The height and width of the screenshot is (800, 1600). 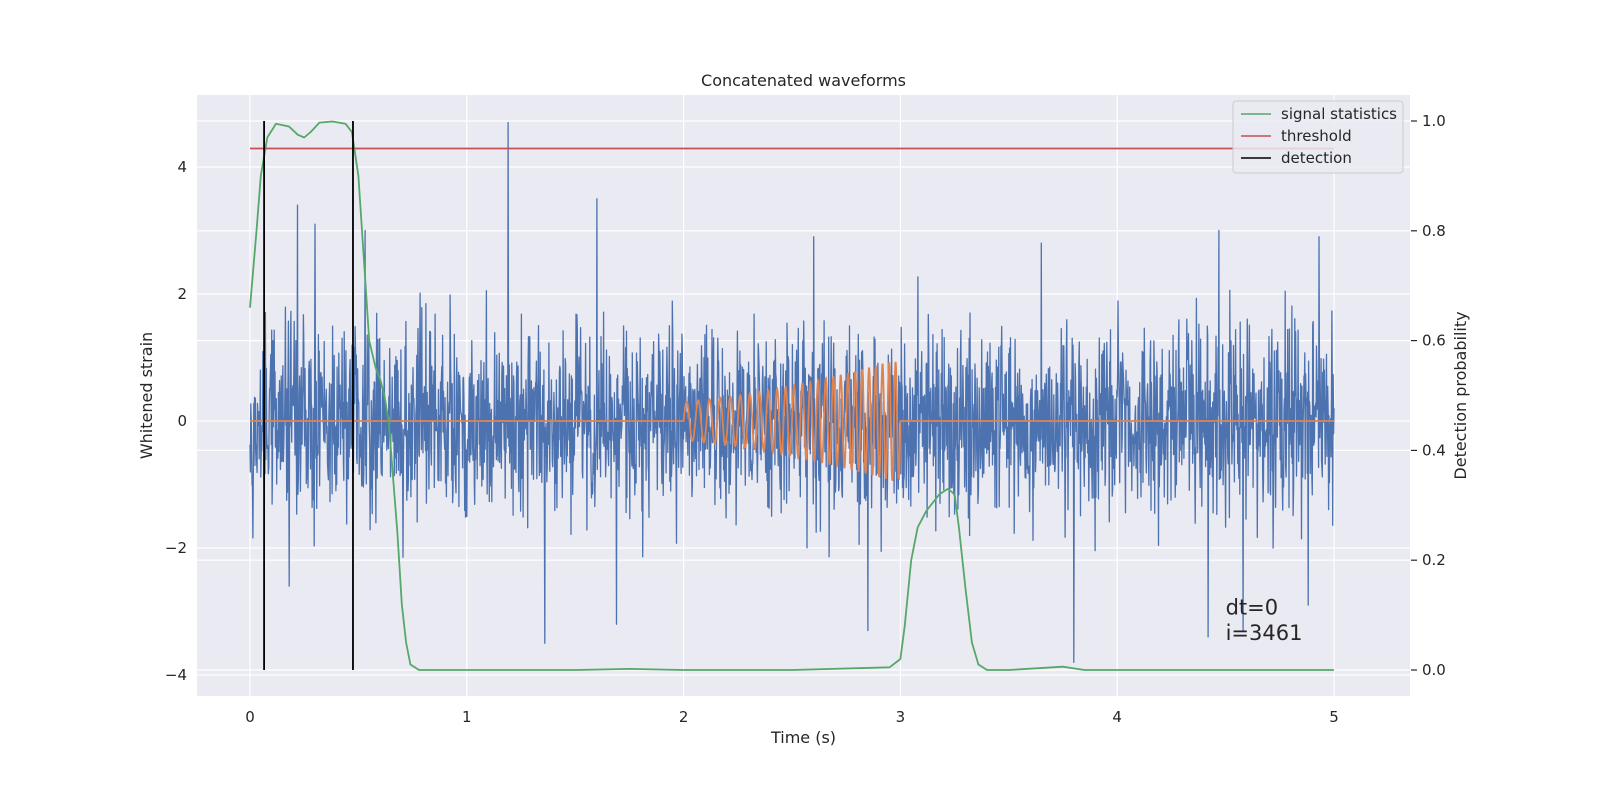 What do you see at coordinates (182, 294) in the screenshot?
I see `y-tick-label: 2` at bounding box center [182, 294].